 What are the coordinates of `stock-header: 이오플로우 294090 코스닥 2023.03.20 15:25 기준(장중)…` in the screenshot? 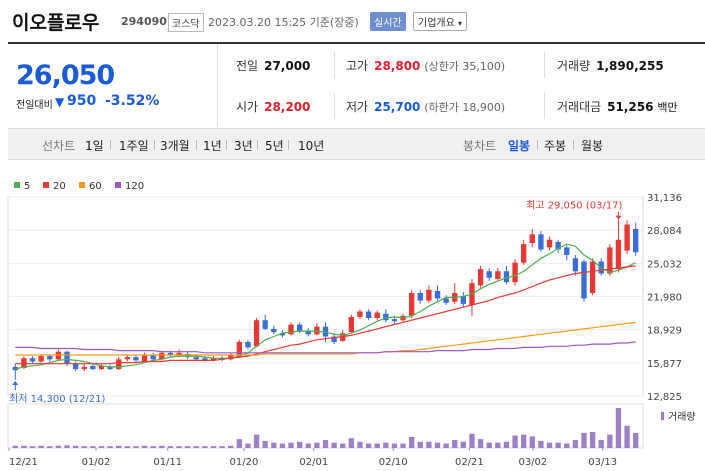 It's located at (352, 22).